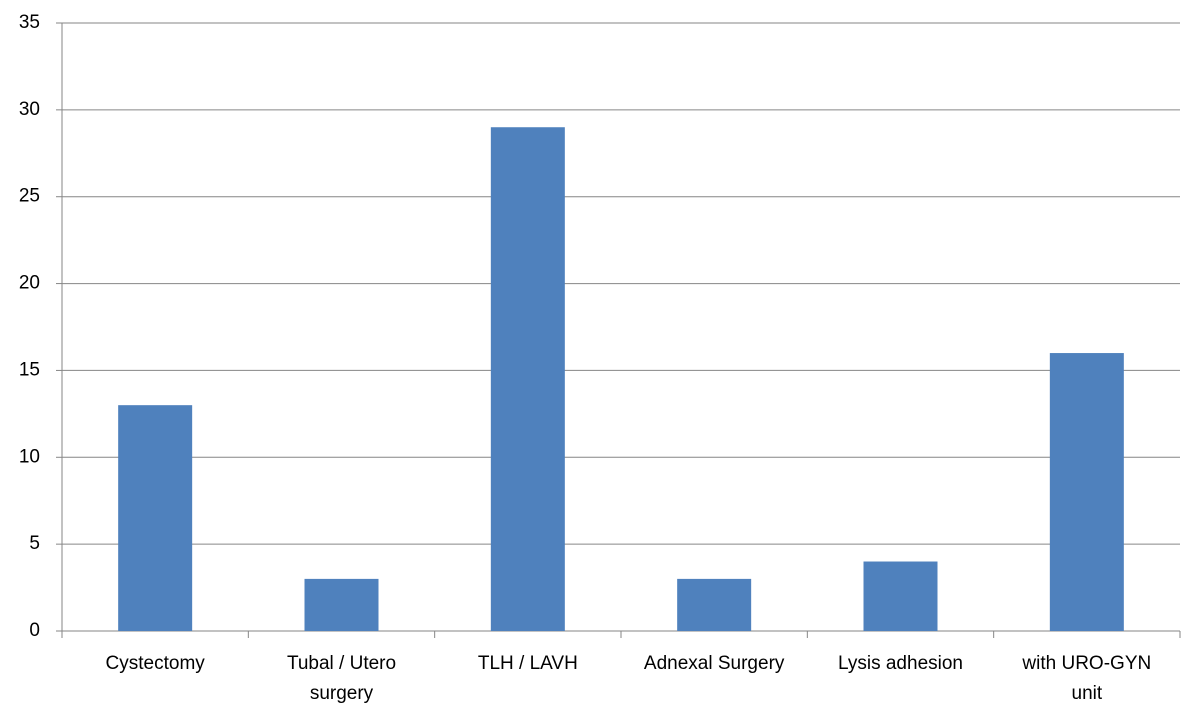 The height and width of the screenshot is (713, 1182). What do you see at coordinates (29, 109) in the screenshot?
I see `y-tick-label: 30` at bounding box center [29, 109].